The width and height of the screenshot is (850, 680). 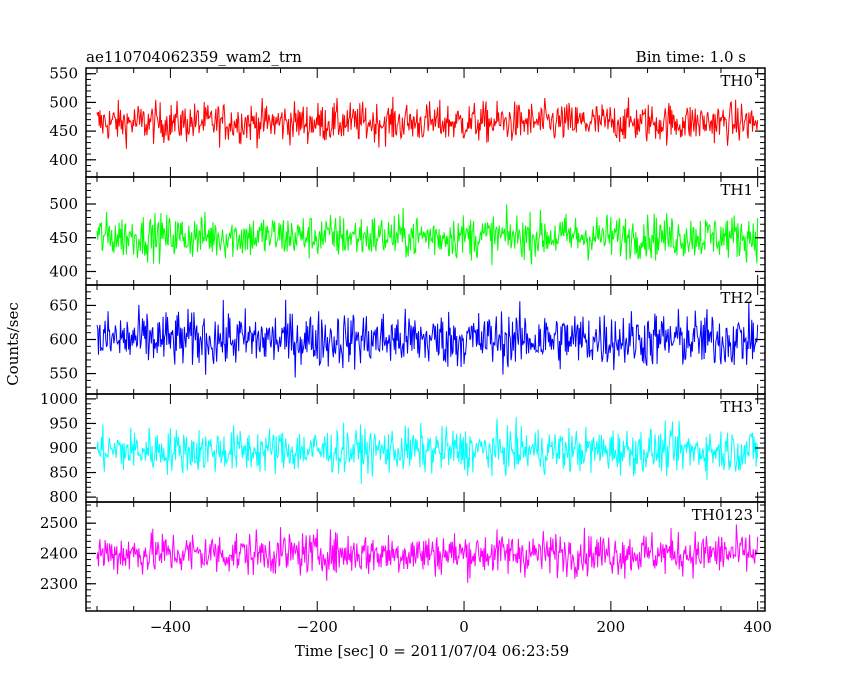 I want to click on panel-name-label: TH0123, so click(x=722, y=515).